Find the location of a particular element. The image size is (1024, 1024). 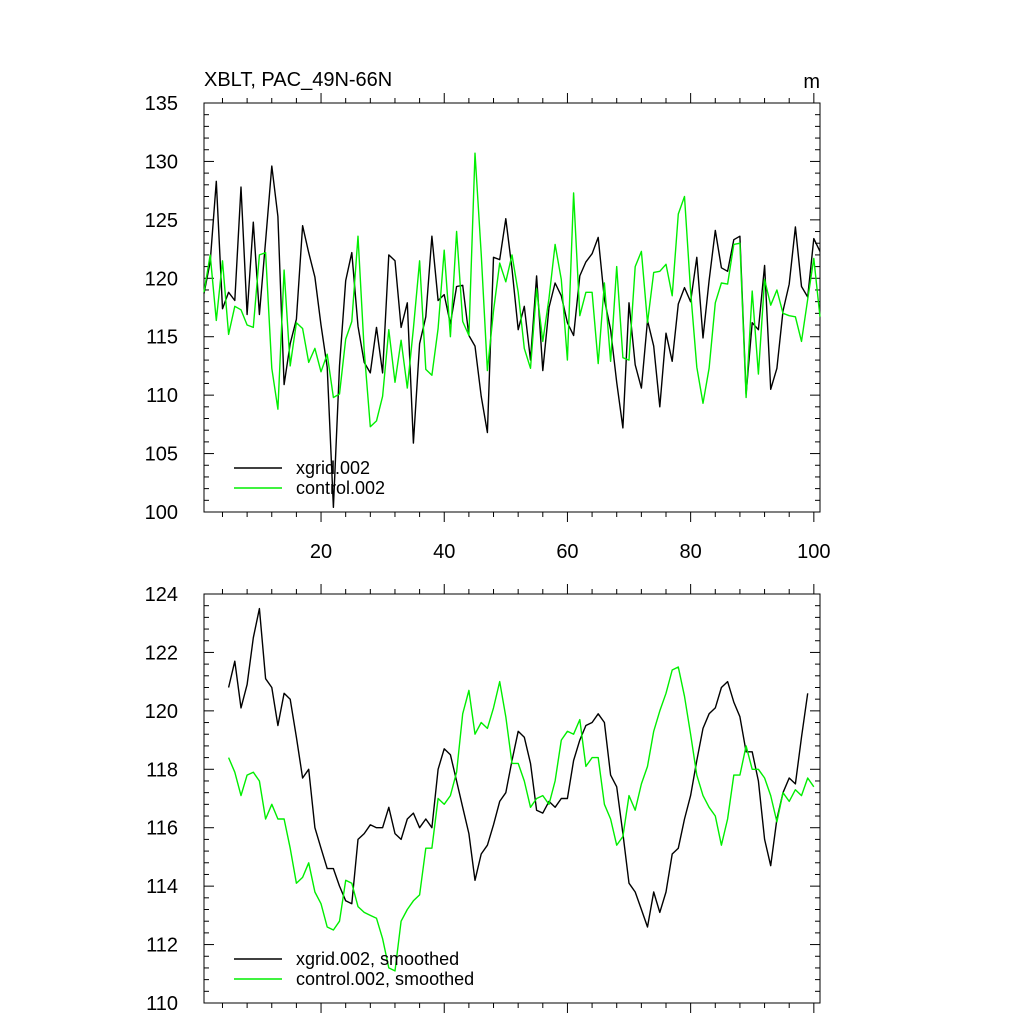

legend-label-xgrid: xgrid.002 is located at coordinates (333, 468).